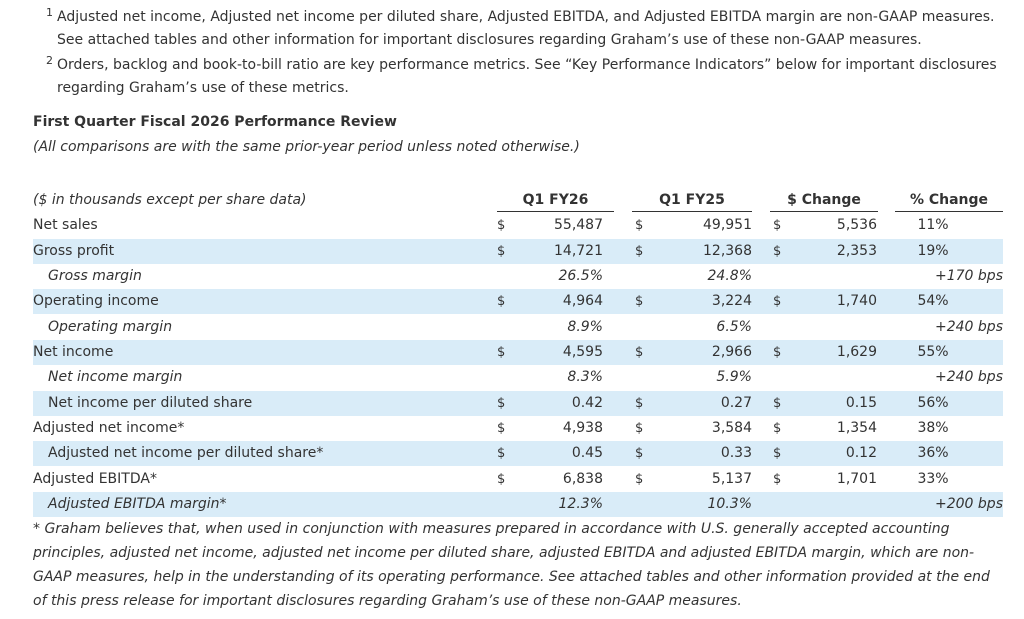 The image size is (1024, 619). What do you see at coordinates (115, 377) in the screenshot?
I see `row-label: Net income margin` at bounding box center [115, 377].